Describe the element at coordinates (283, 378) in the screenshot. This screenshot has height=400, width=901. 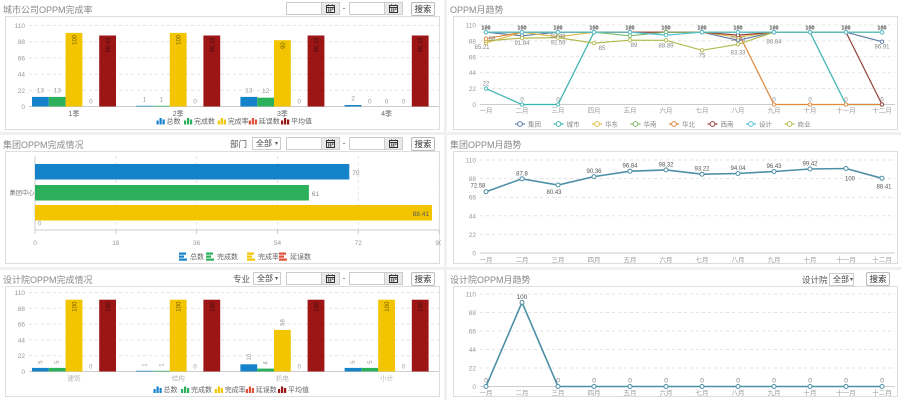
I see `svg-text: 机电` at that location.